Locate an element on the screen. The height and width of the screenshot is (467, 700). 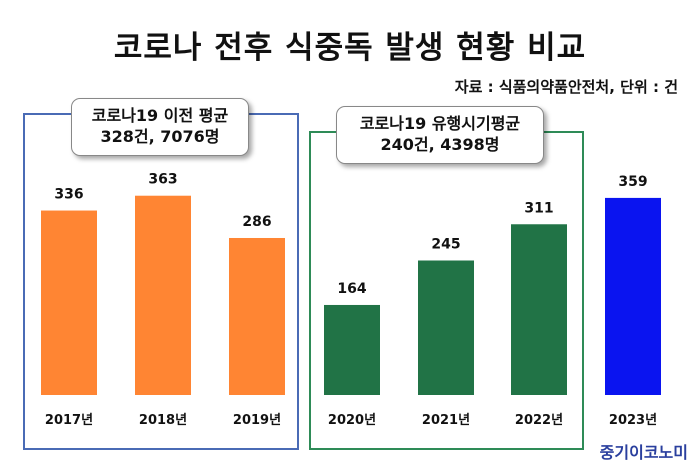
category-label: 2023년 is located at coordinates (633, 420).